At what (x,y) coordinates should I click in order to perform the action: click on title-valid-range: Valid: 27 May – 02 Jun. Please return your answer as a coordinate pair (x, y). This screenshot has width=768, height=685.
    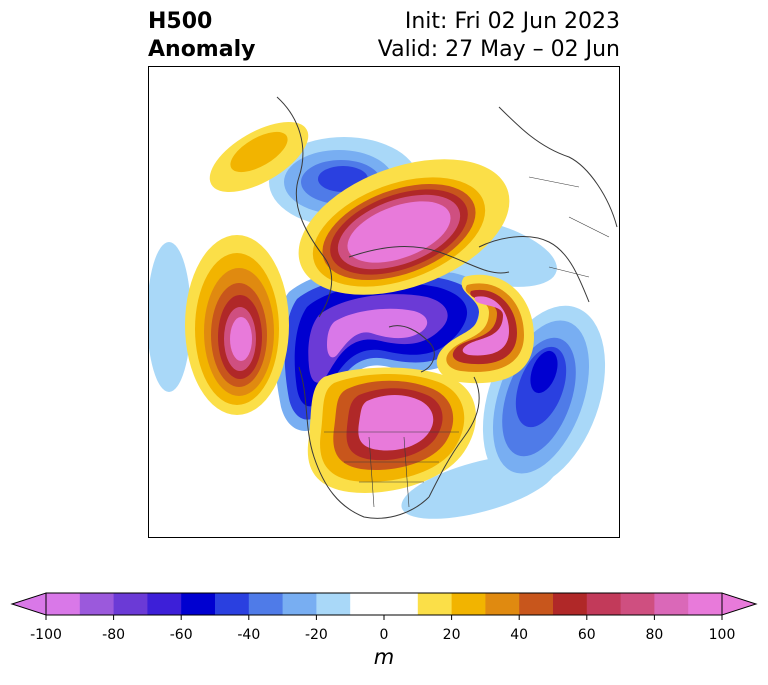
    Looking at the image, I should click on (498, 49).